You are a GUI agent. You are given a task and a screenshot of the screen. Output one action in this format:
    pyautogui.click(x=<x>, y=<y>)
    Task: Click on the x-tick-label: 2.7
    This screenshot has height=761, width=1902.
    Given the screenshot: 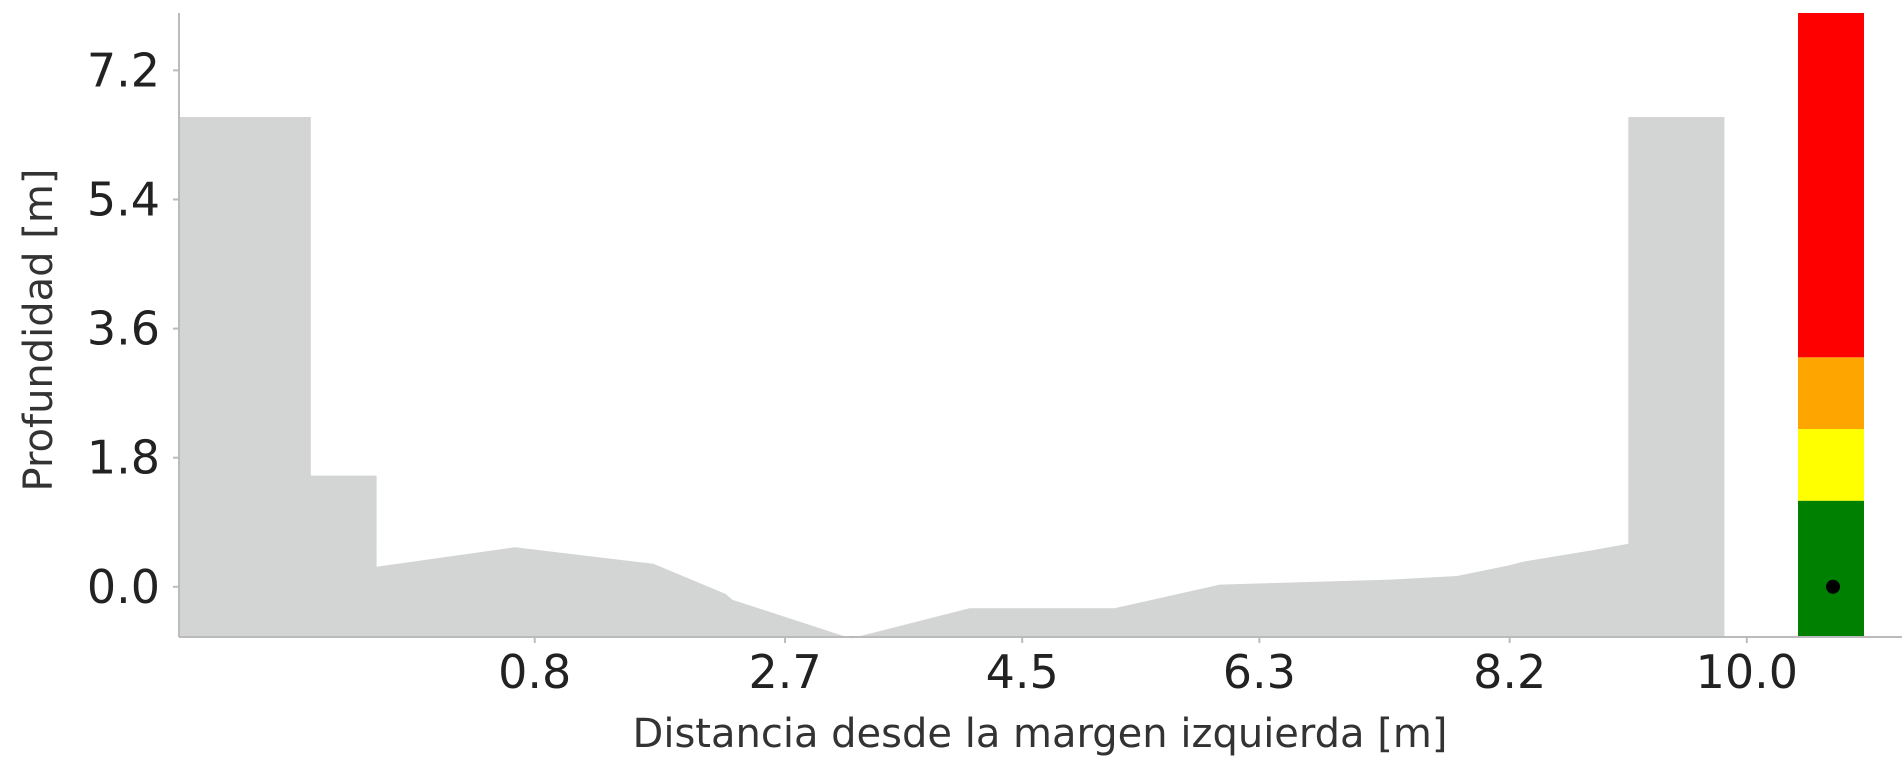 What is the action you would take?
    pyautogui.click(x=784, y=672)
    